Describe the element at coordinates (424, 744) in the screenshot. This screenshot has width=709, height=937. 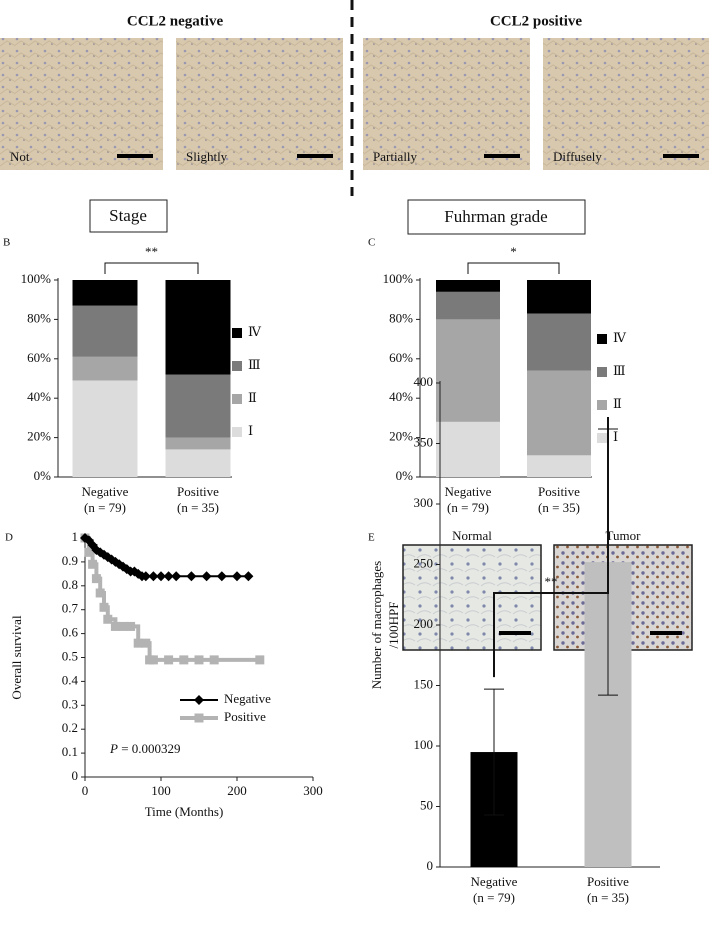
I see `y-tick-label: 100` at that location.